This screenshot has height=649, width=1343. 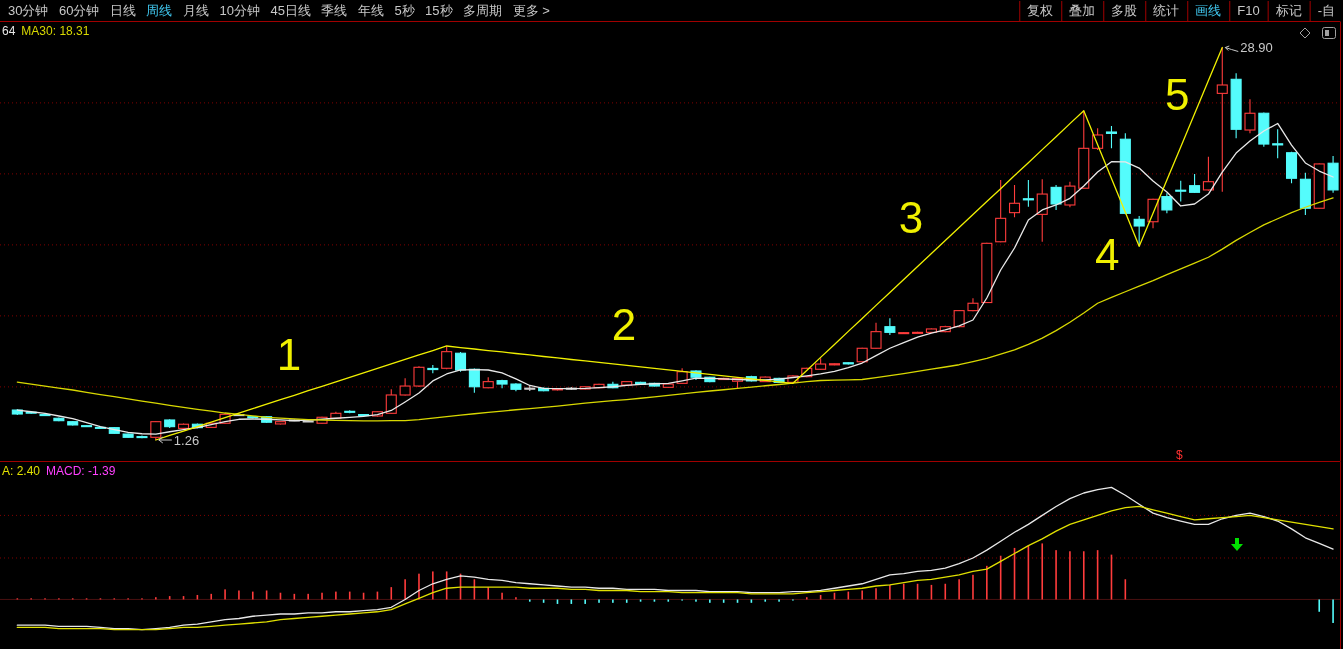 I want to click on text: 周线, so click(x=159, y=10).